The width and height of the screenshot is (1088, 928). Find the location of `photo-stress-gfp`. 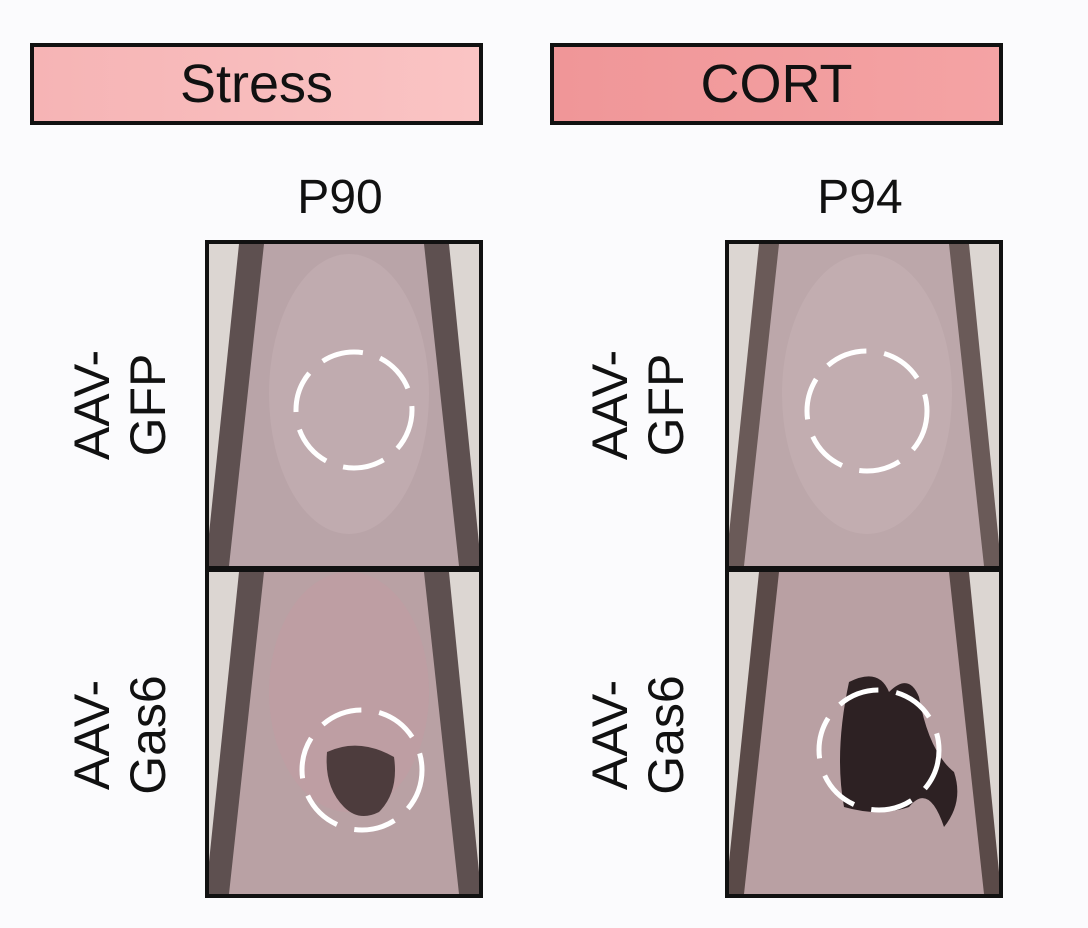

photo-stress-gfp is located at coordinates (344, 405).